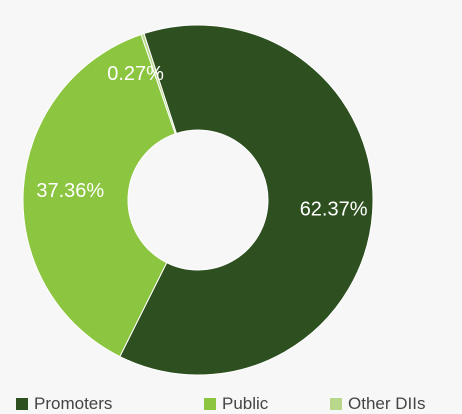 The height and width of the screenshot is (414, 462). I want to click on chart-legend: Promoters Public Other DIIs, so click(231, 403).